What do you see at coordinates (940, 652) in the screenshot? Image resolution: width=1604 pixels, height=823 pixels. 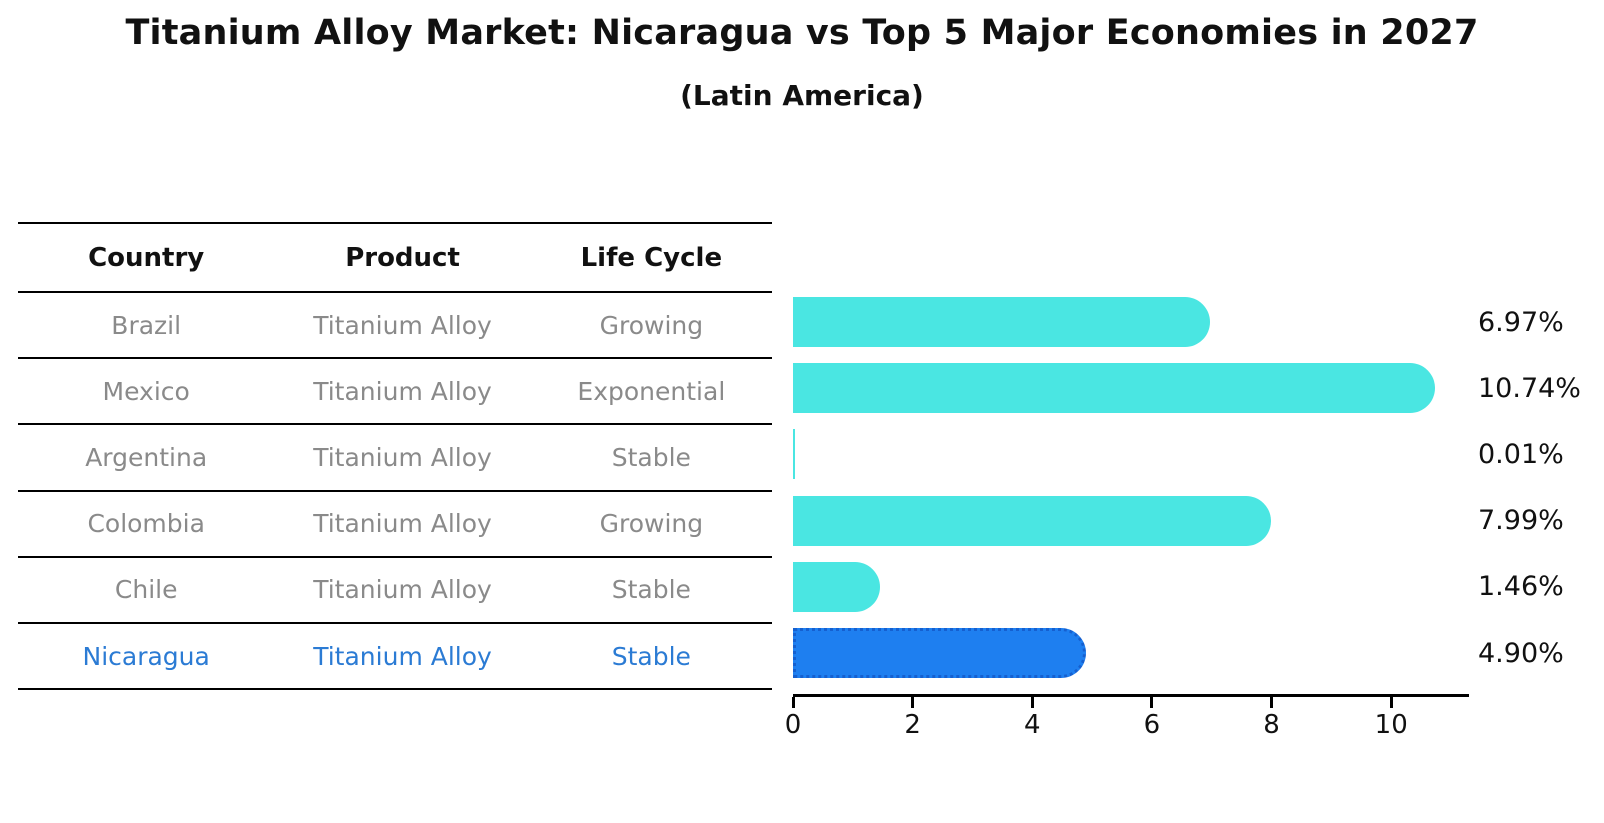 I see `bar-nicaragua` at bounding box center [940, 652].